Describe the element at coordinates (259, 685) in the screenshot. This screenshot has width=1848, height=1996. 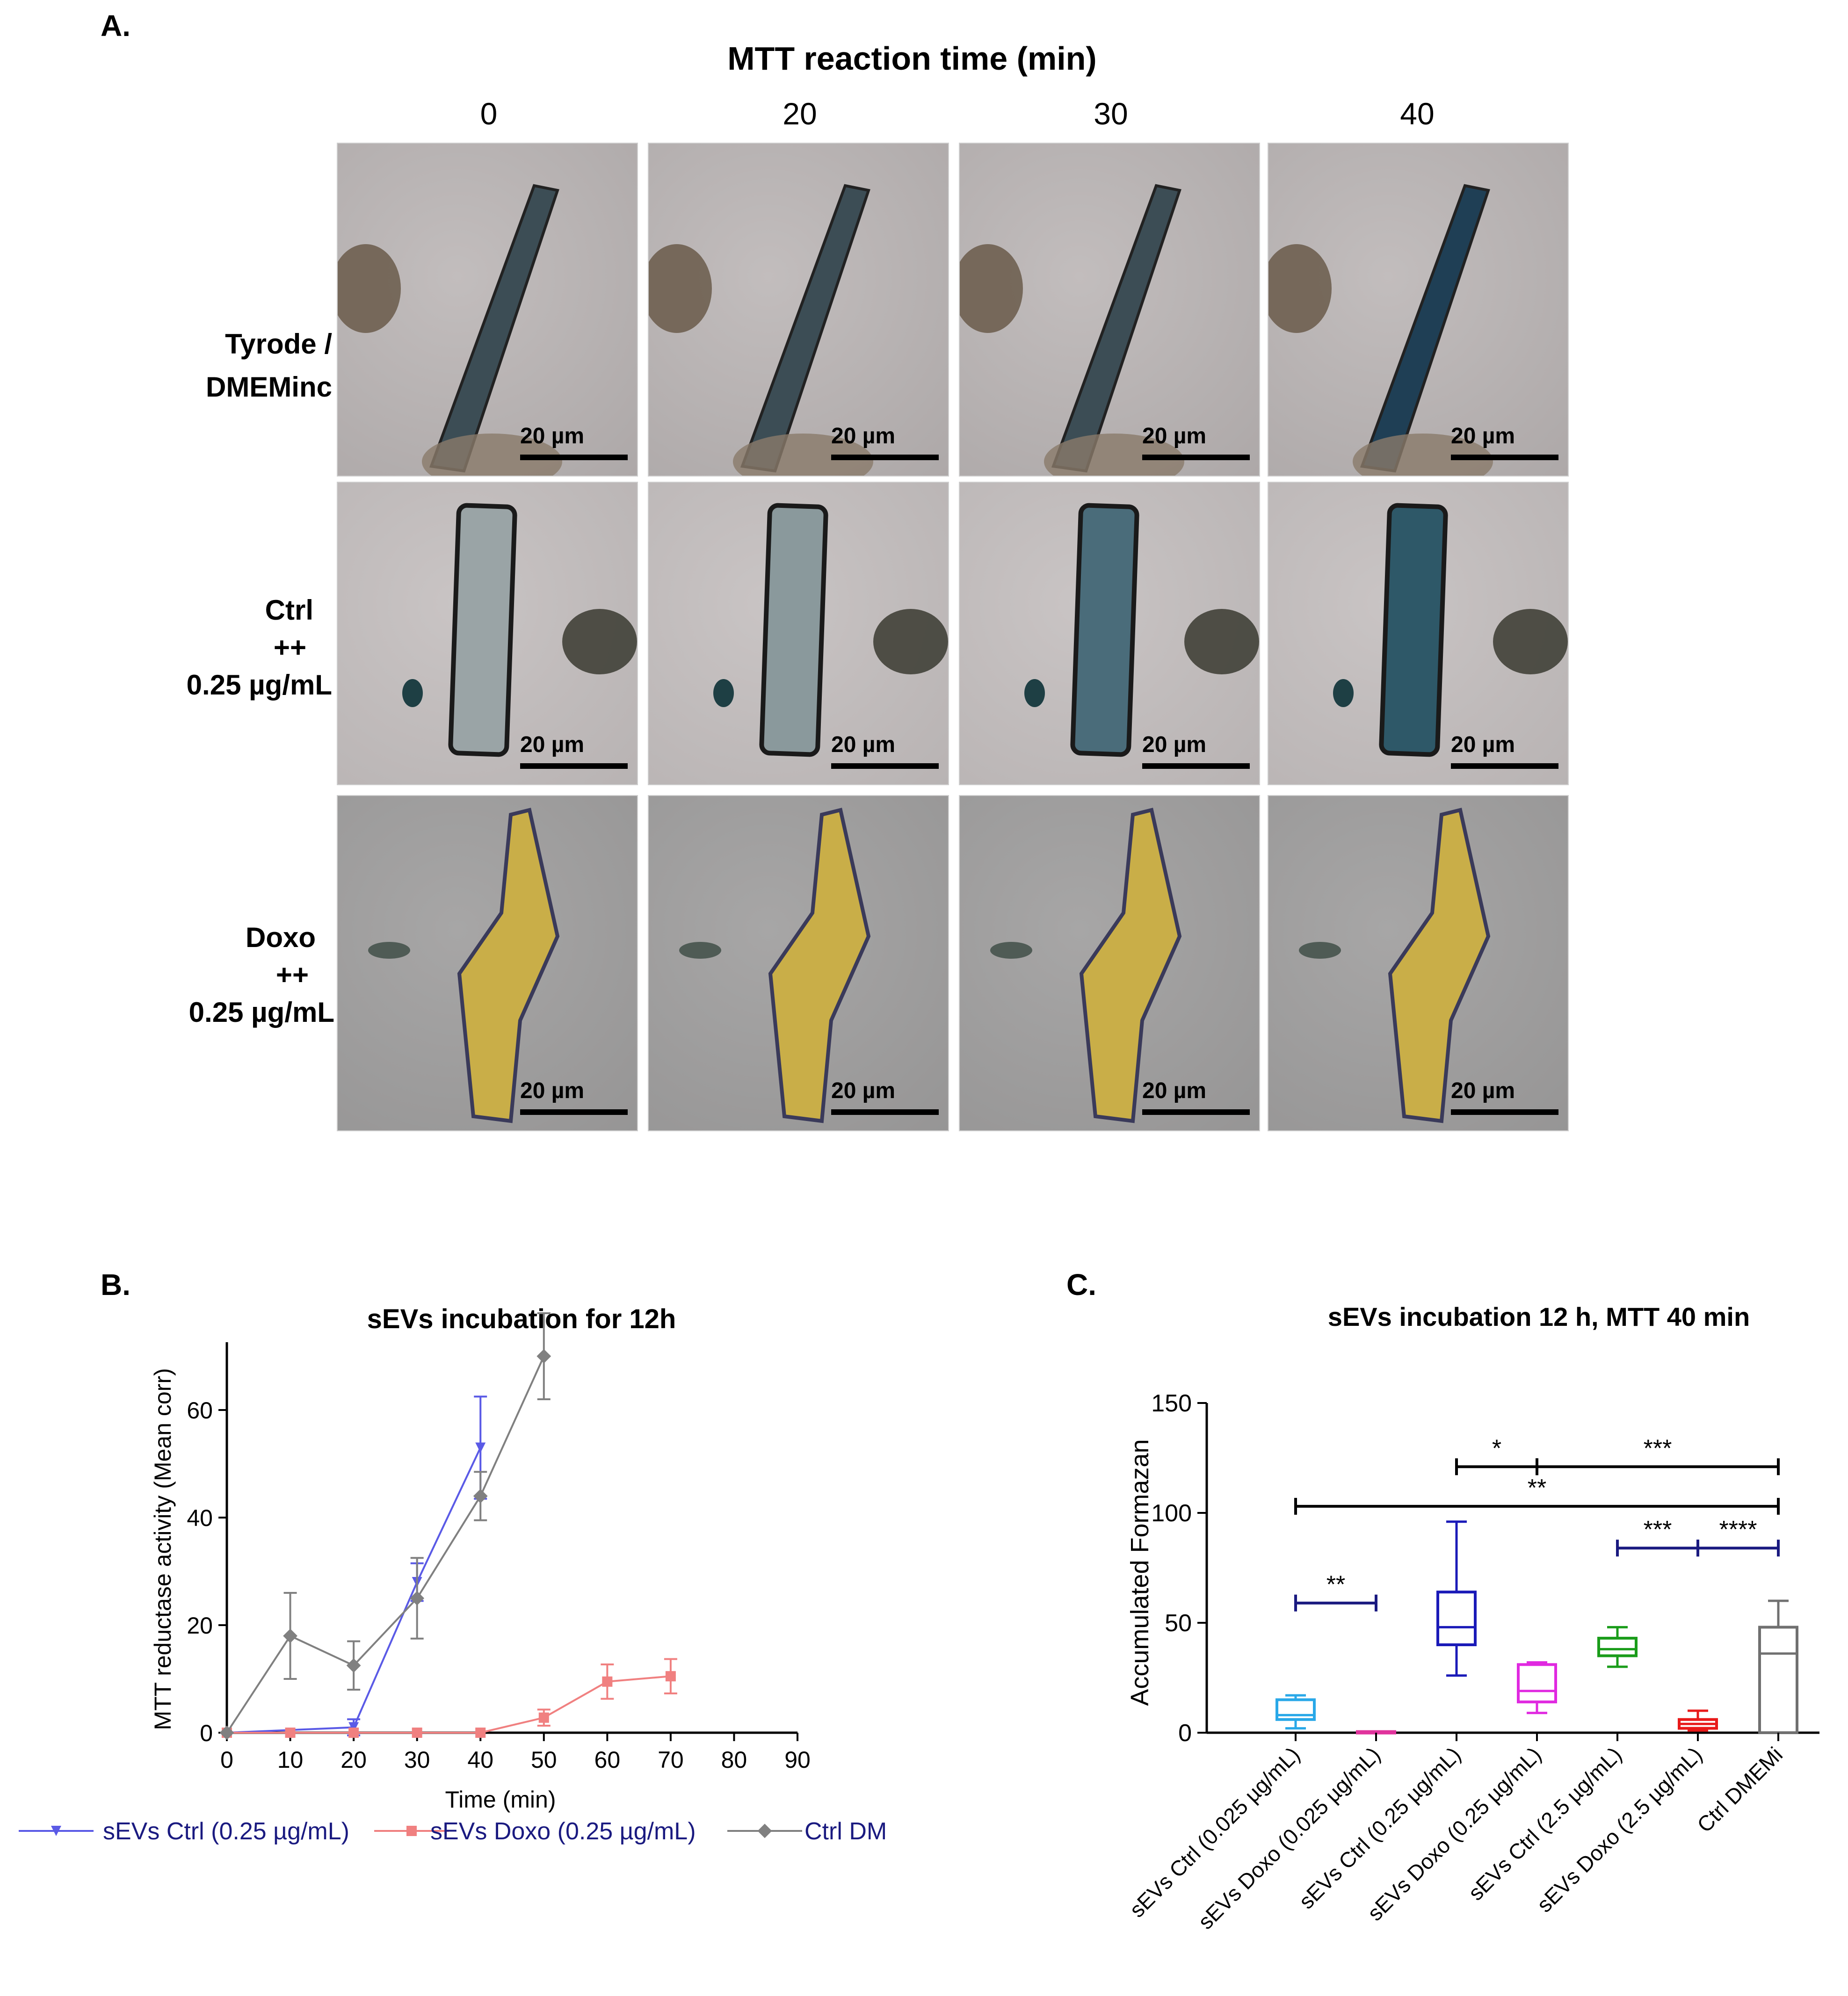
I see `row-label-line: 0.25 µg/mL` at that location.